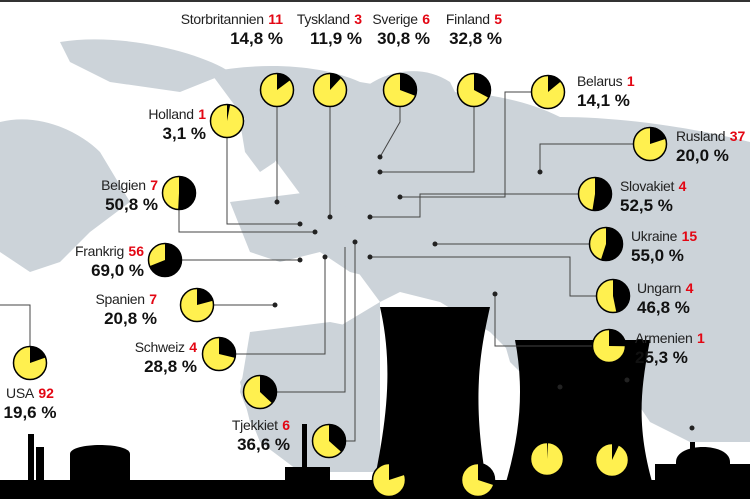 The width and height of the screenshot is (750, 499). Describe the element at coordinates (395, 19) in the screenshot. I see `country-name: Sverige` at that location.